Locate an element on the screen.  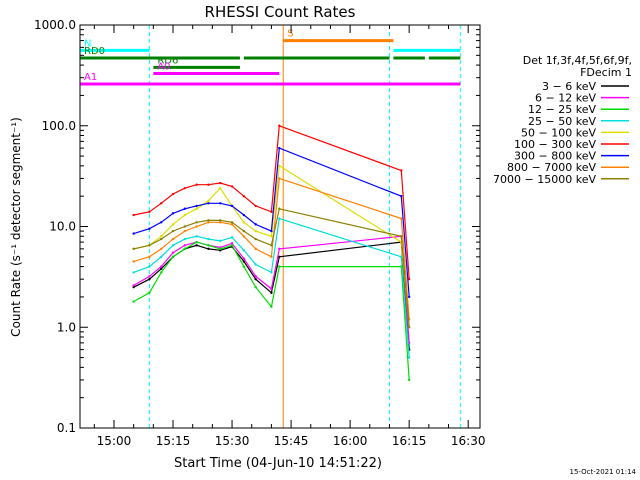
legend-entry-label-3: 25 − 50 keV is located at coordinates (562, 121).